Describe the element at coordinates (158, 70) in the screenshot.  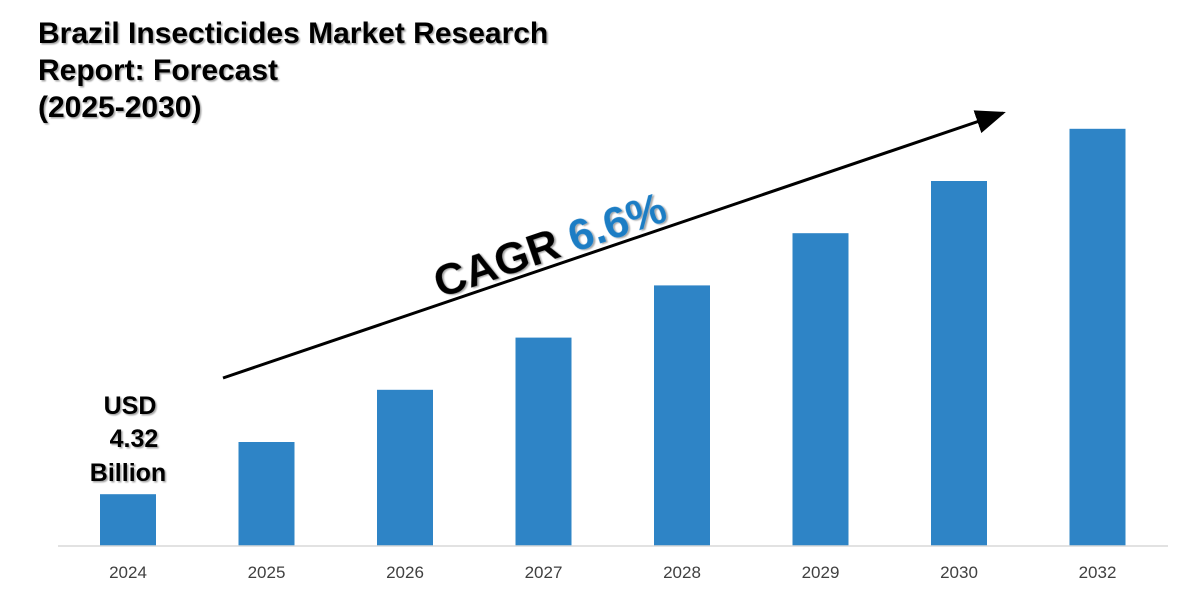
I see `chart-title-line-2: Report: Forecast` at that location.